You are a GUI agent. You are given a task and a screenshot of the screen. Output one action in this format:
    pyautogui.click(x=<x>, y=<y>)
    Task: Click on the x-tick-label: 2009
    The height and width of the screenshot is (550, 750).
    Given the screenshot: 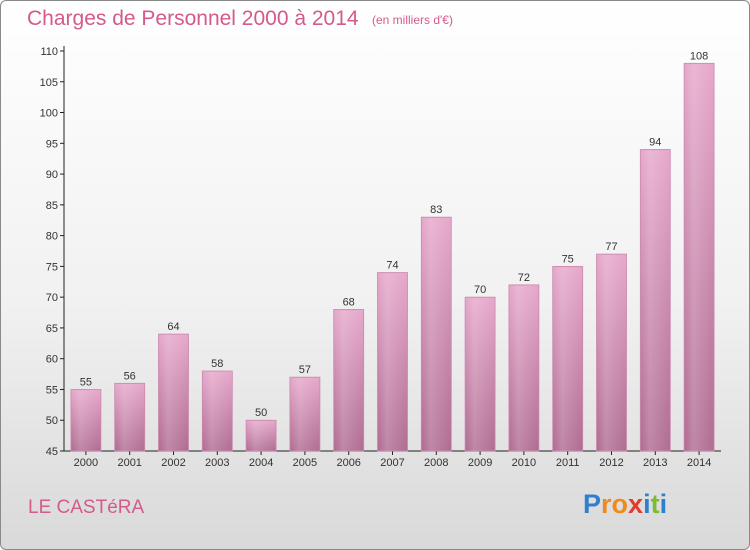 What is the action you would take?
    pyautogui.click(x=480, y=463)
    